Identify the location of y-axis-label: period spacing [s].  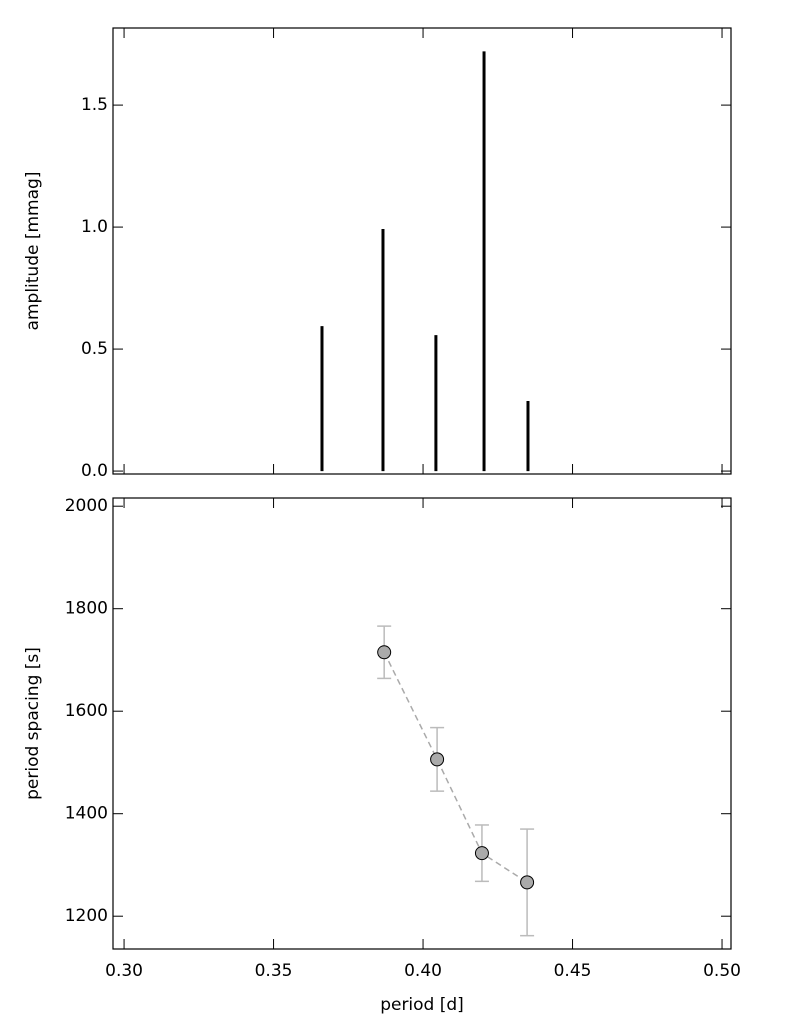
(33, 723).